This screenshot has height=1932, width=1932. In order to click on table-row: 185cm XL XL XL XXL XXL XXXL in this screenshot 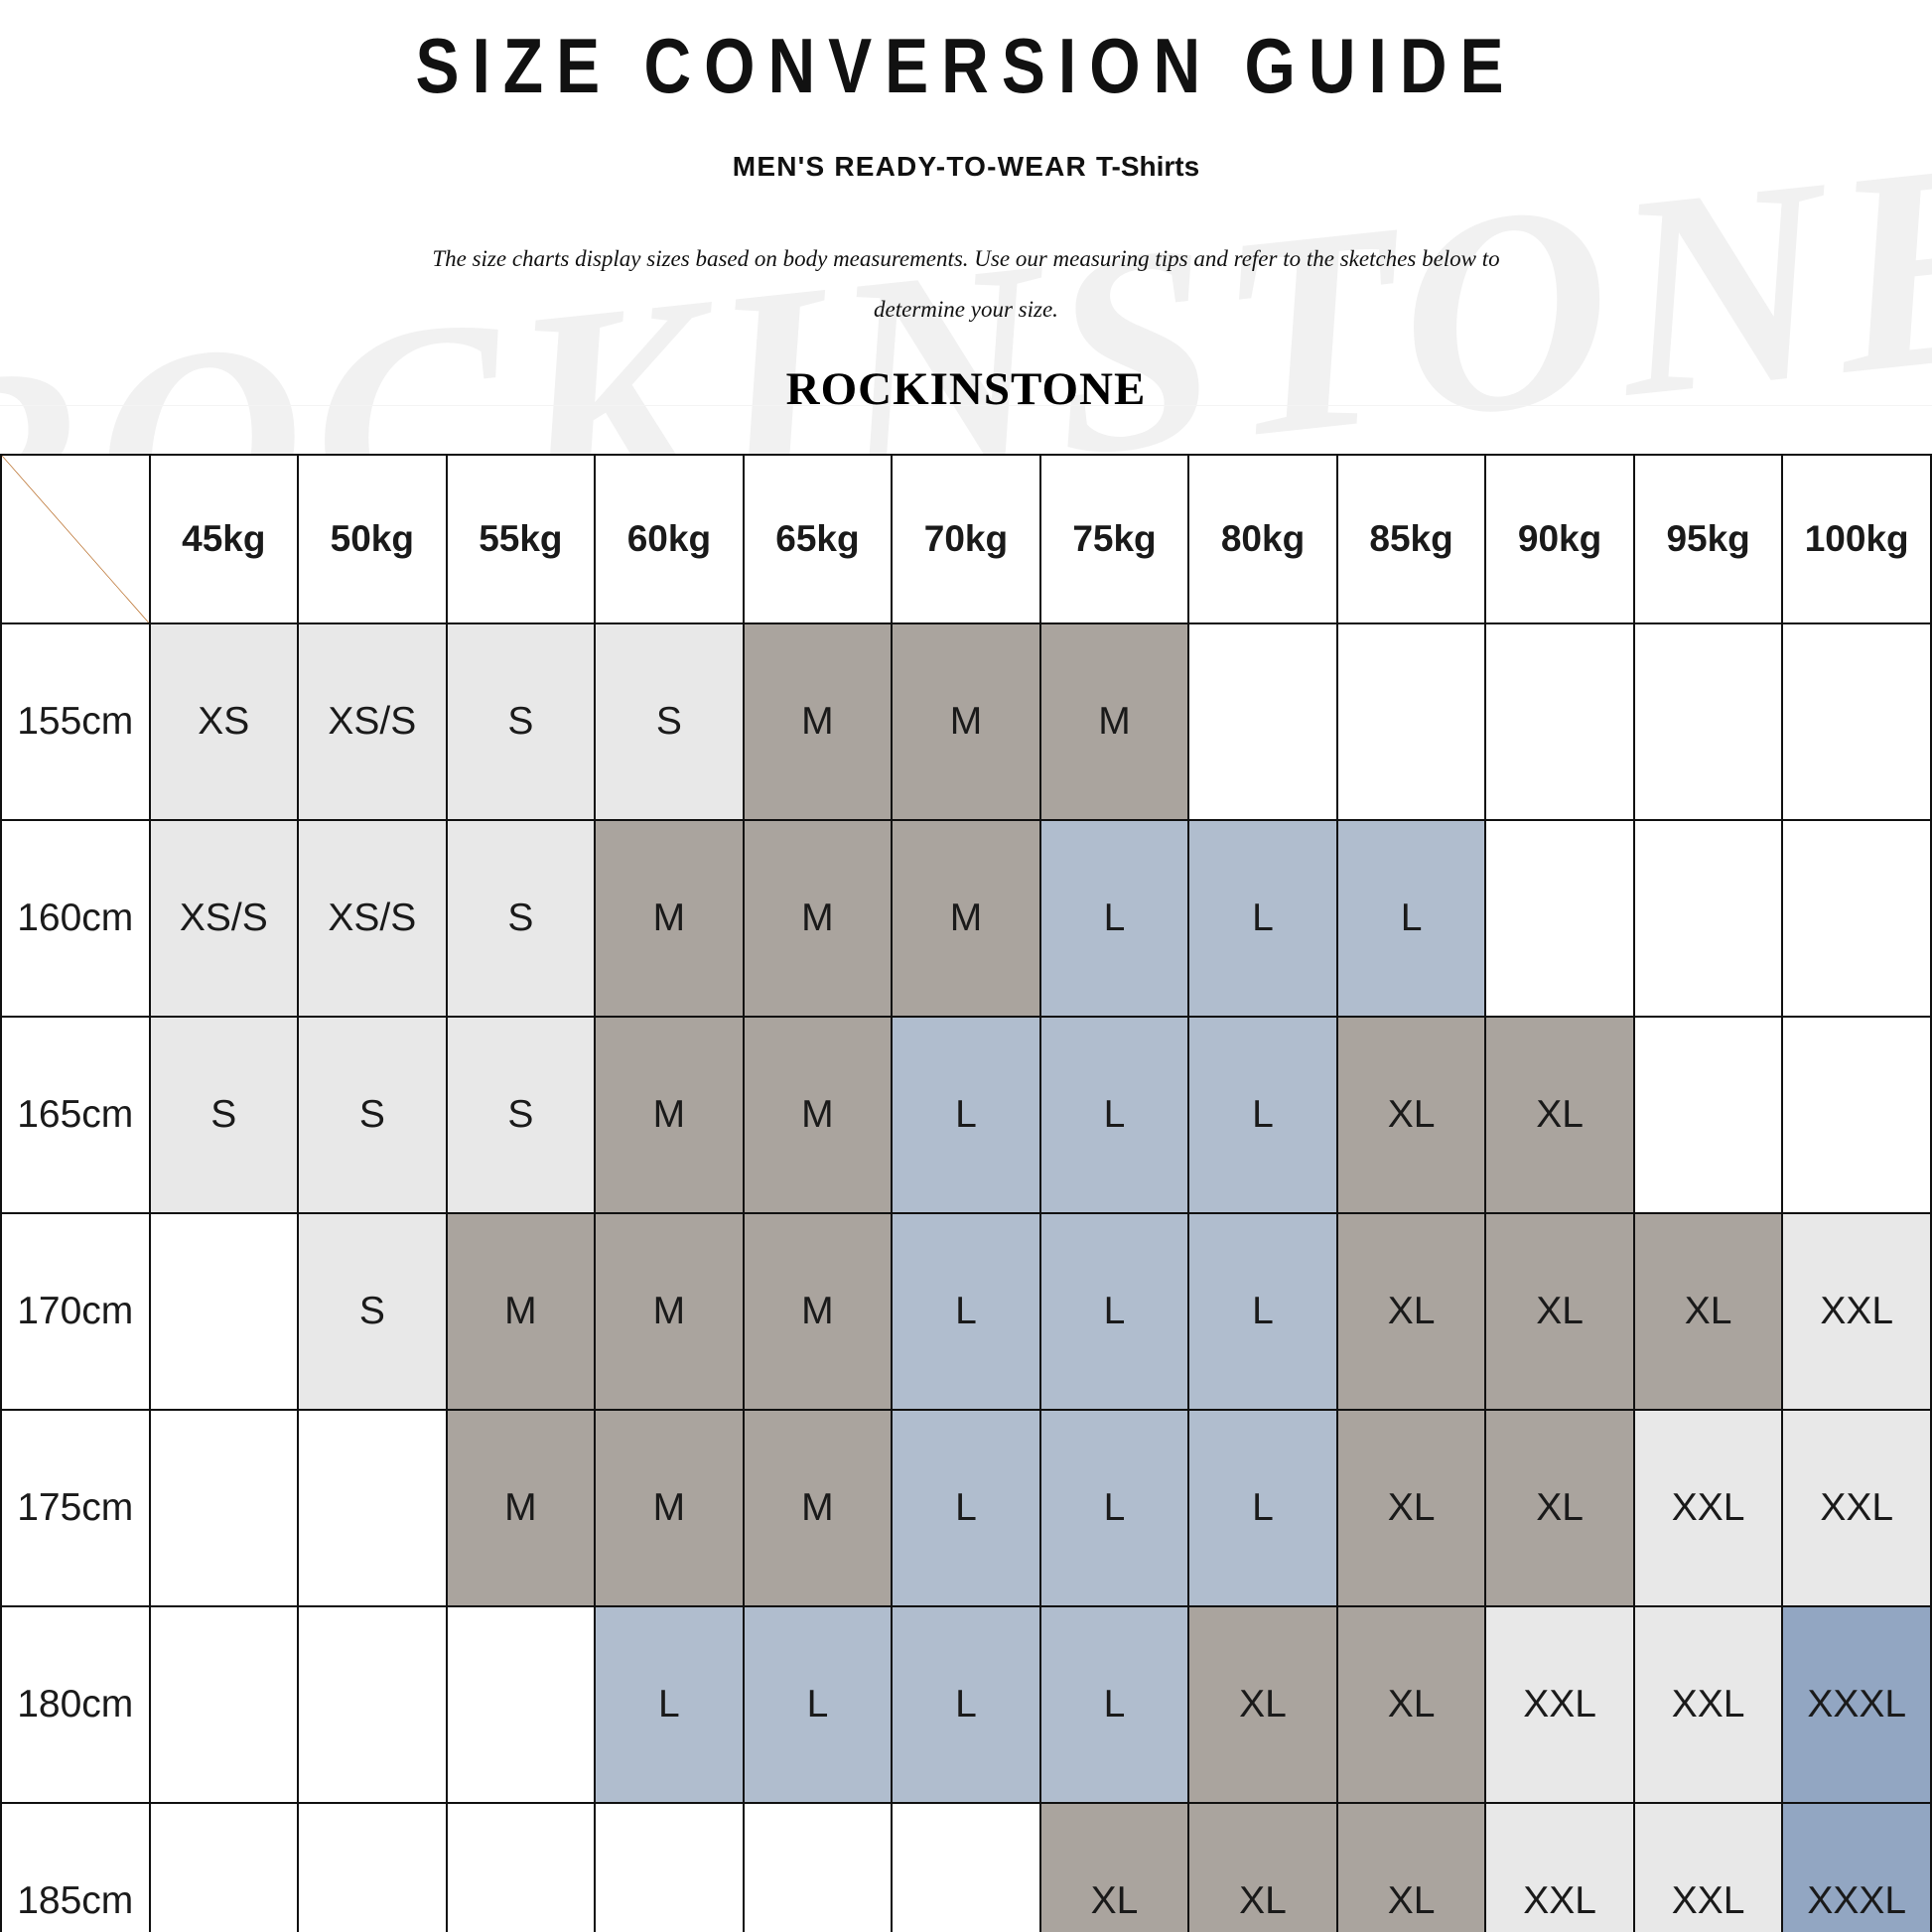, I will do `click(966, 1867)`.